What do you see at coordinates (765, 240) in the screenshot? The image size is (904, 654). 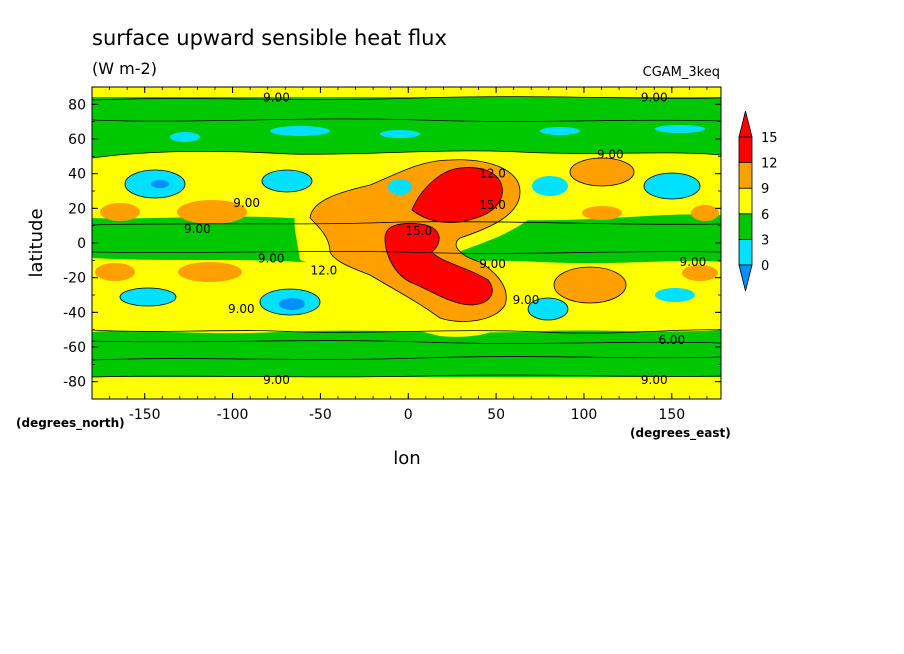 I see `colorbar-label: 3` at bounding box center [765, 240].